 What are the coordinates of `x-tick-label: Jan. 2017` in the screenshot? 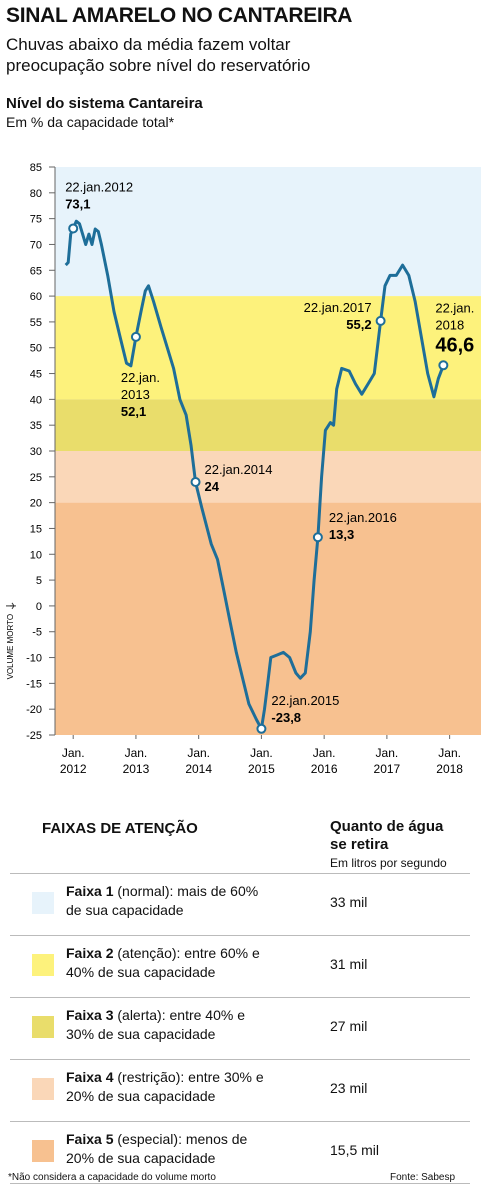 It's located at (387, 761).